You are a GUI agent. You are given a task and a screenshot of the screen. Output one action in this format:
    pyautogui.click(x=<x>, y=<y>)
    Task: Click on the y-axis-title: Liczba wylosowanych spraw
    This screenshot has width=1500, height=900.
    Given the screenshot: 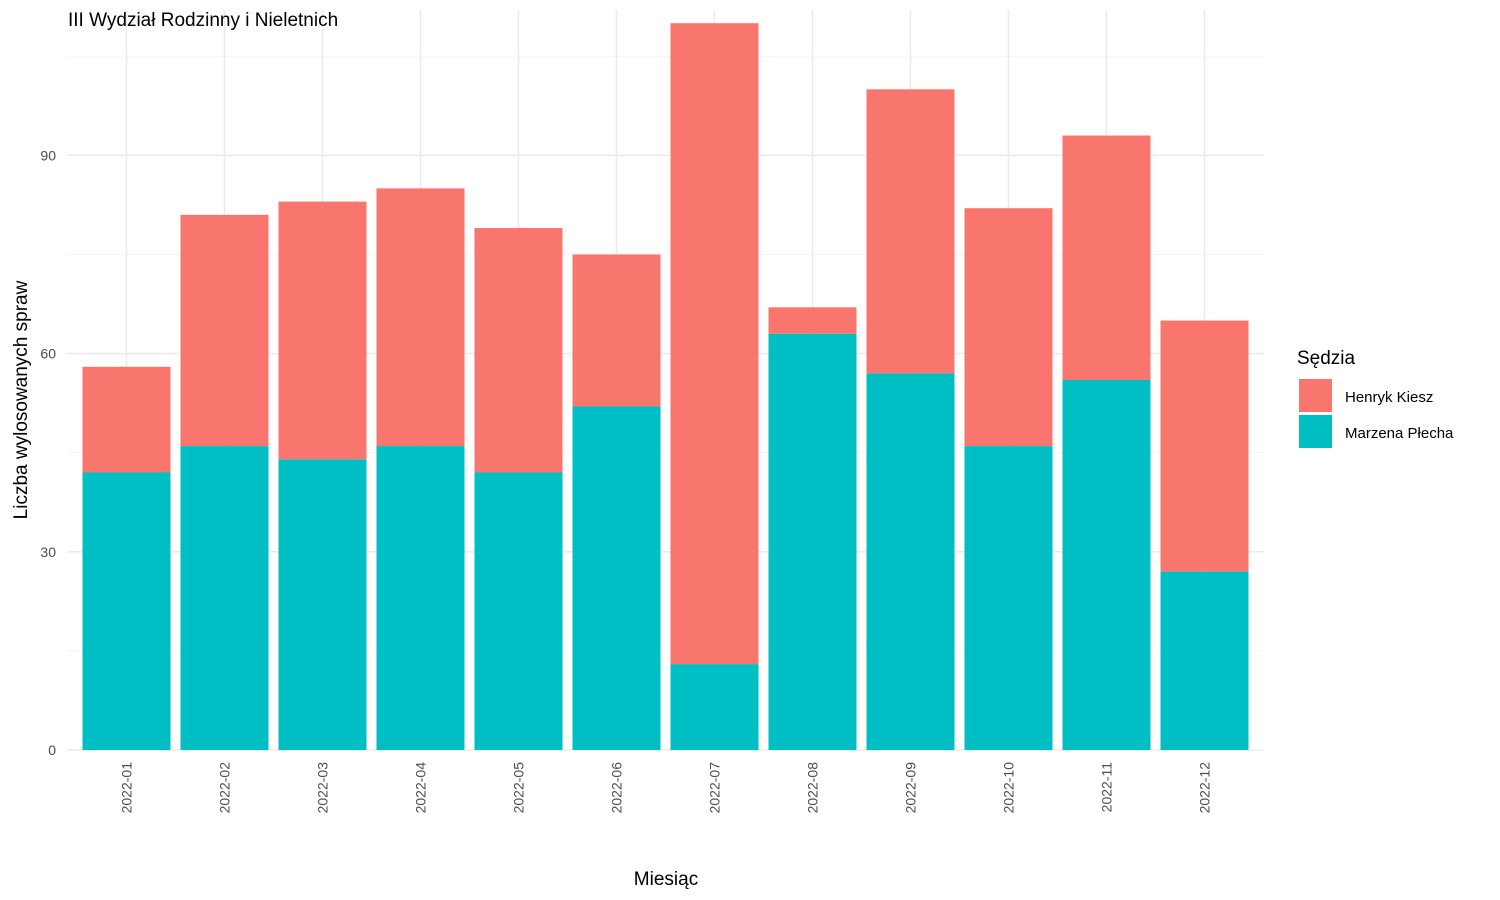 What is the action you would take?
    pyautogui.click(x=21, y=399)
    